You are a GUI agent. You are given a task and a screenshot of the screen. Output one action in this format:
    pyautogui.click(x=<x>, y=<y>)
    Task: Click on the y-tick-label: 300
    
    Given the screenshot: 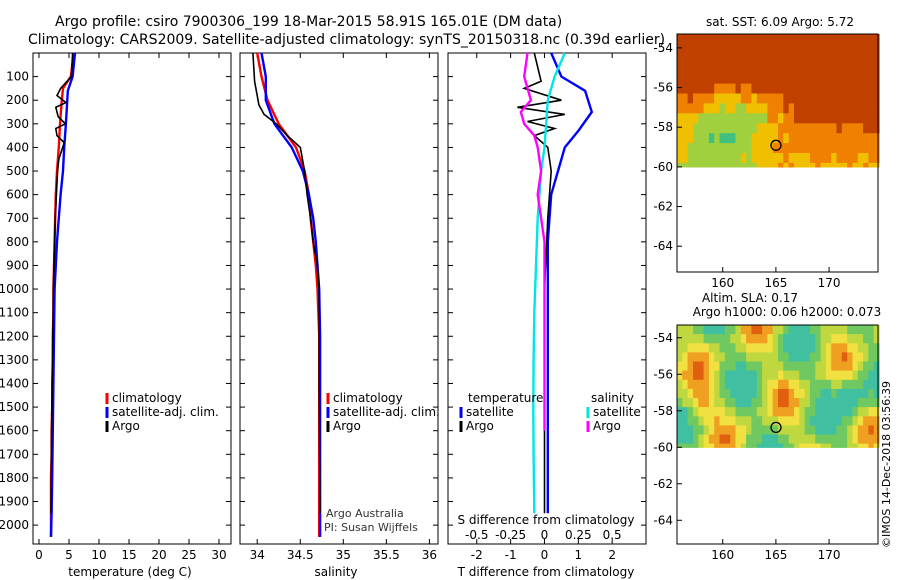 What is the action you would take?
    pyautogui.click(x=17, y=124)
    